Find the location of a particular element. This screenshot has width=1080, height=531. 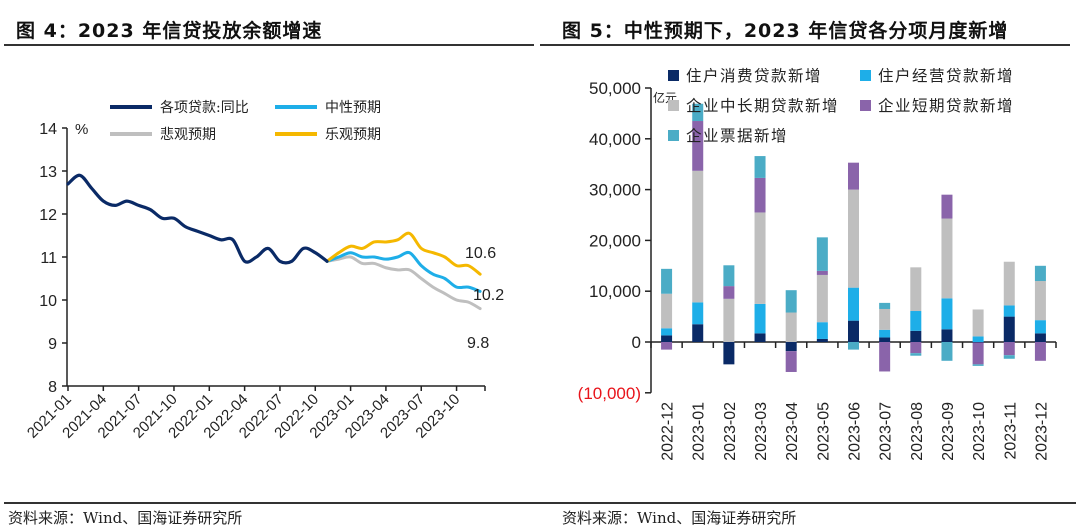

legend-label: 企业票据新增 is located at coordinates (737, 136).